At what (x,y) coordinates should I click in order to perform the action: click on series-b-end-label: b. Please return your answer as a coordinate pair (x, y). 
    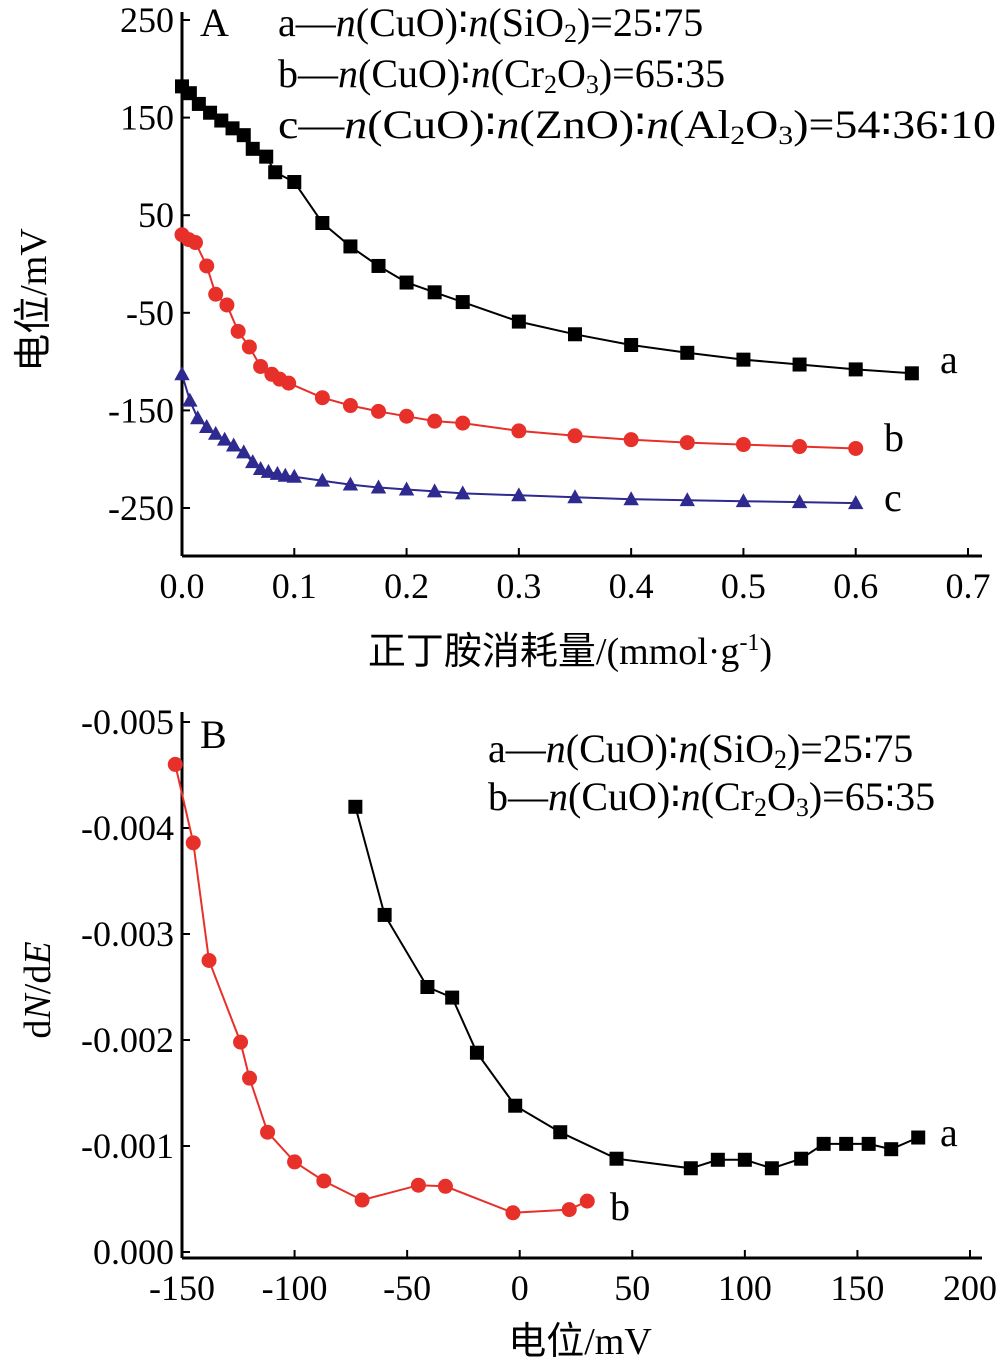
    Looking at the image, I should click on (620, 1206).